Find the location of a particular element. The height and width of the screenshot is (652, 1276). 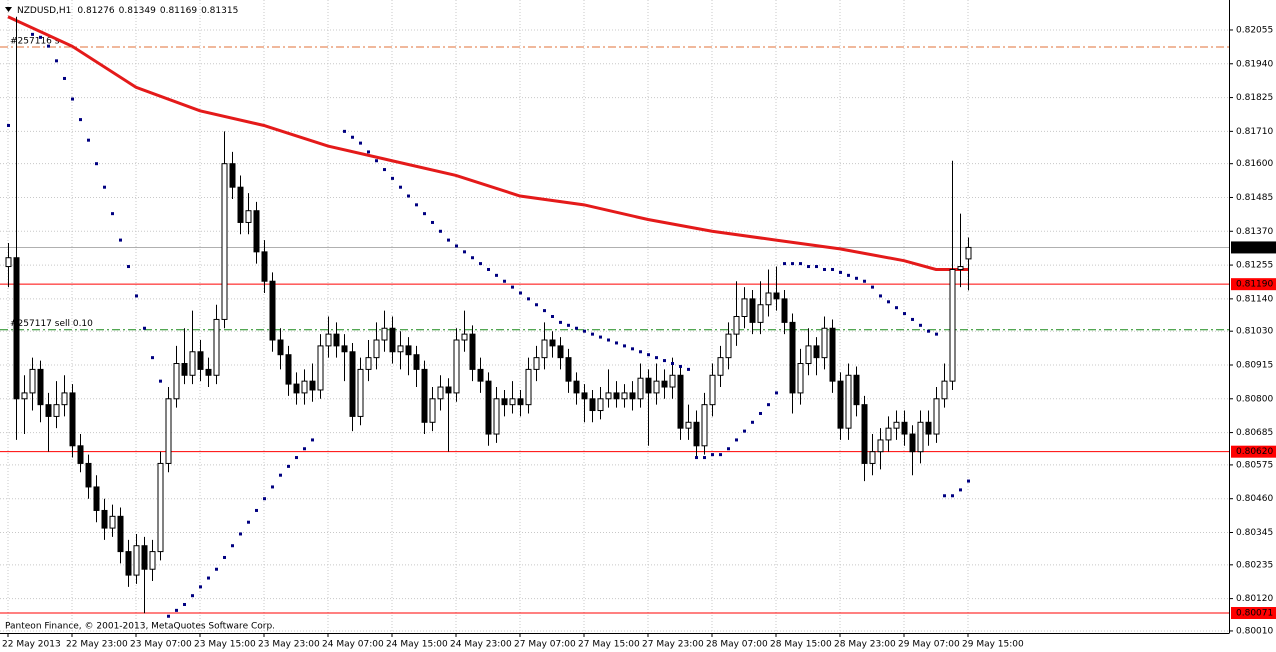

y-tick-label: 0.81600 is located at coordinates (1254, 164).